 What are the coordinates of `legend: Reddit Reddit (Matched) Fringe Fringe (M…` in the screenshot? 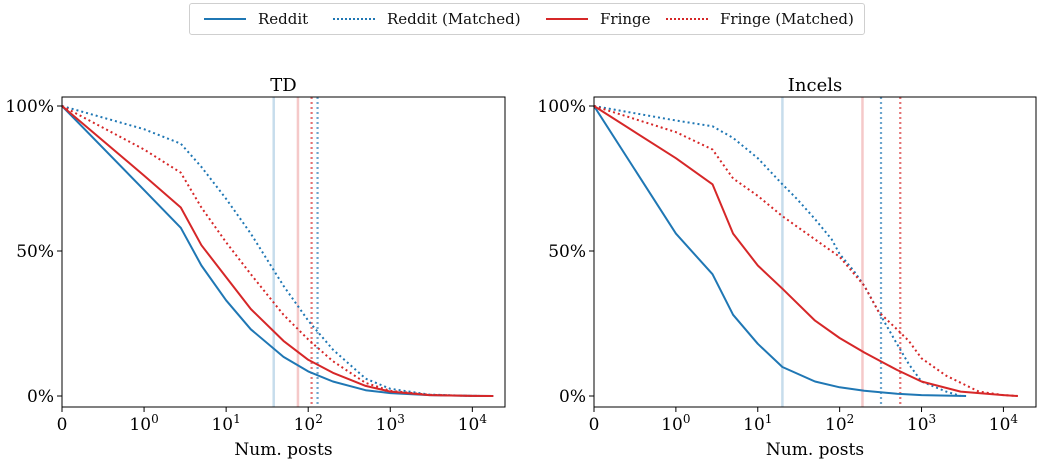 It's located at (527, 19).